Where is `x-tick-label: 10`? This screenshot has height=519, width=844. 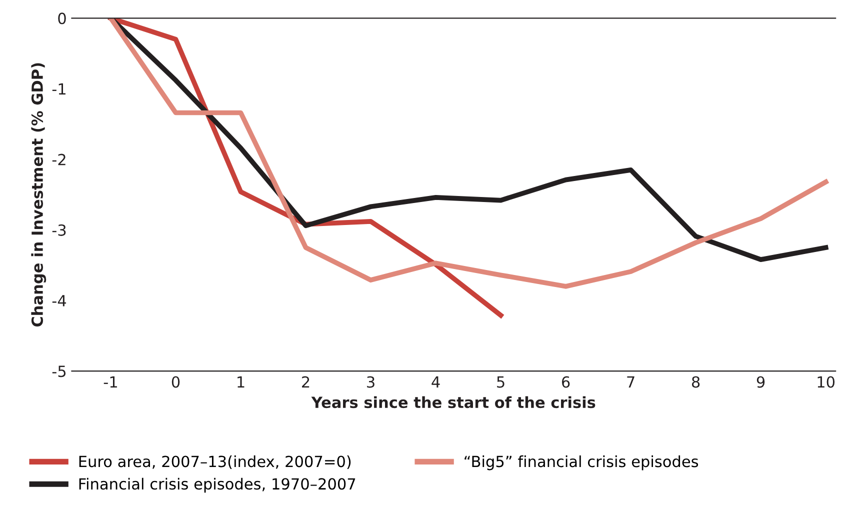
x-tick-label: 10 is located at coordinates (826, 382).